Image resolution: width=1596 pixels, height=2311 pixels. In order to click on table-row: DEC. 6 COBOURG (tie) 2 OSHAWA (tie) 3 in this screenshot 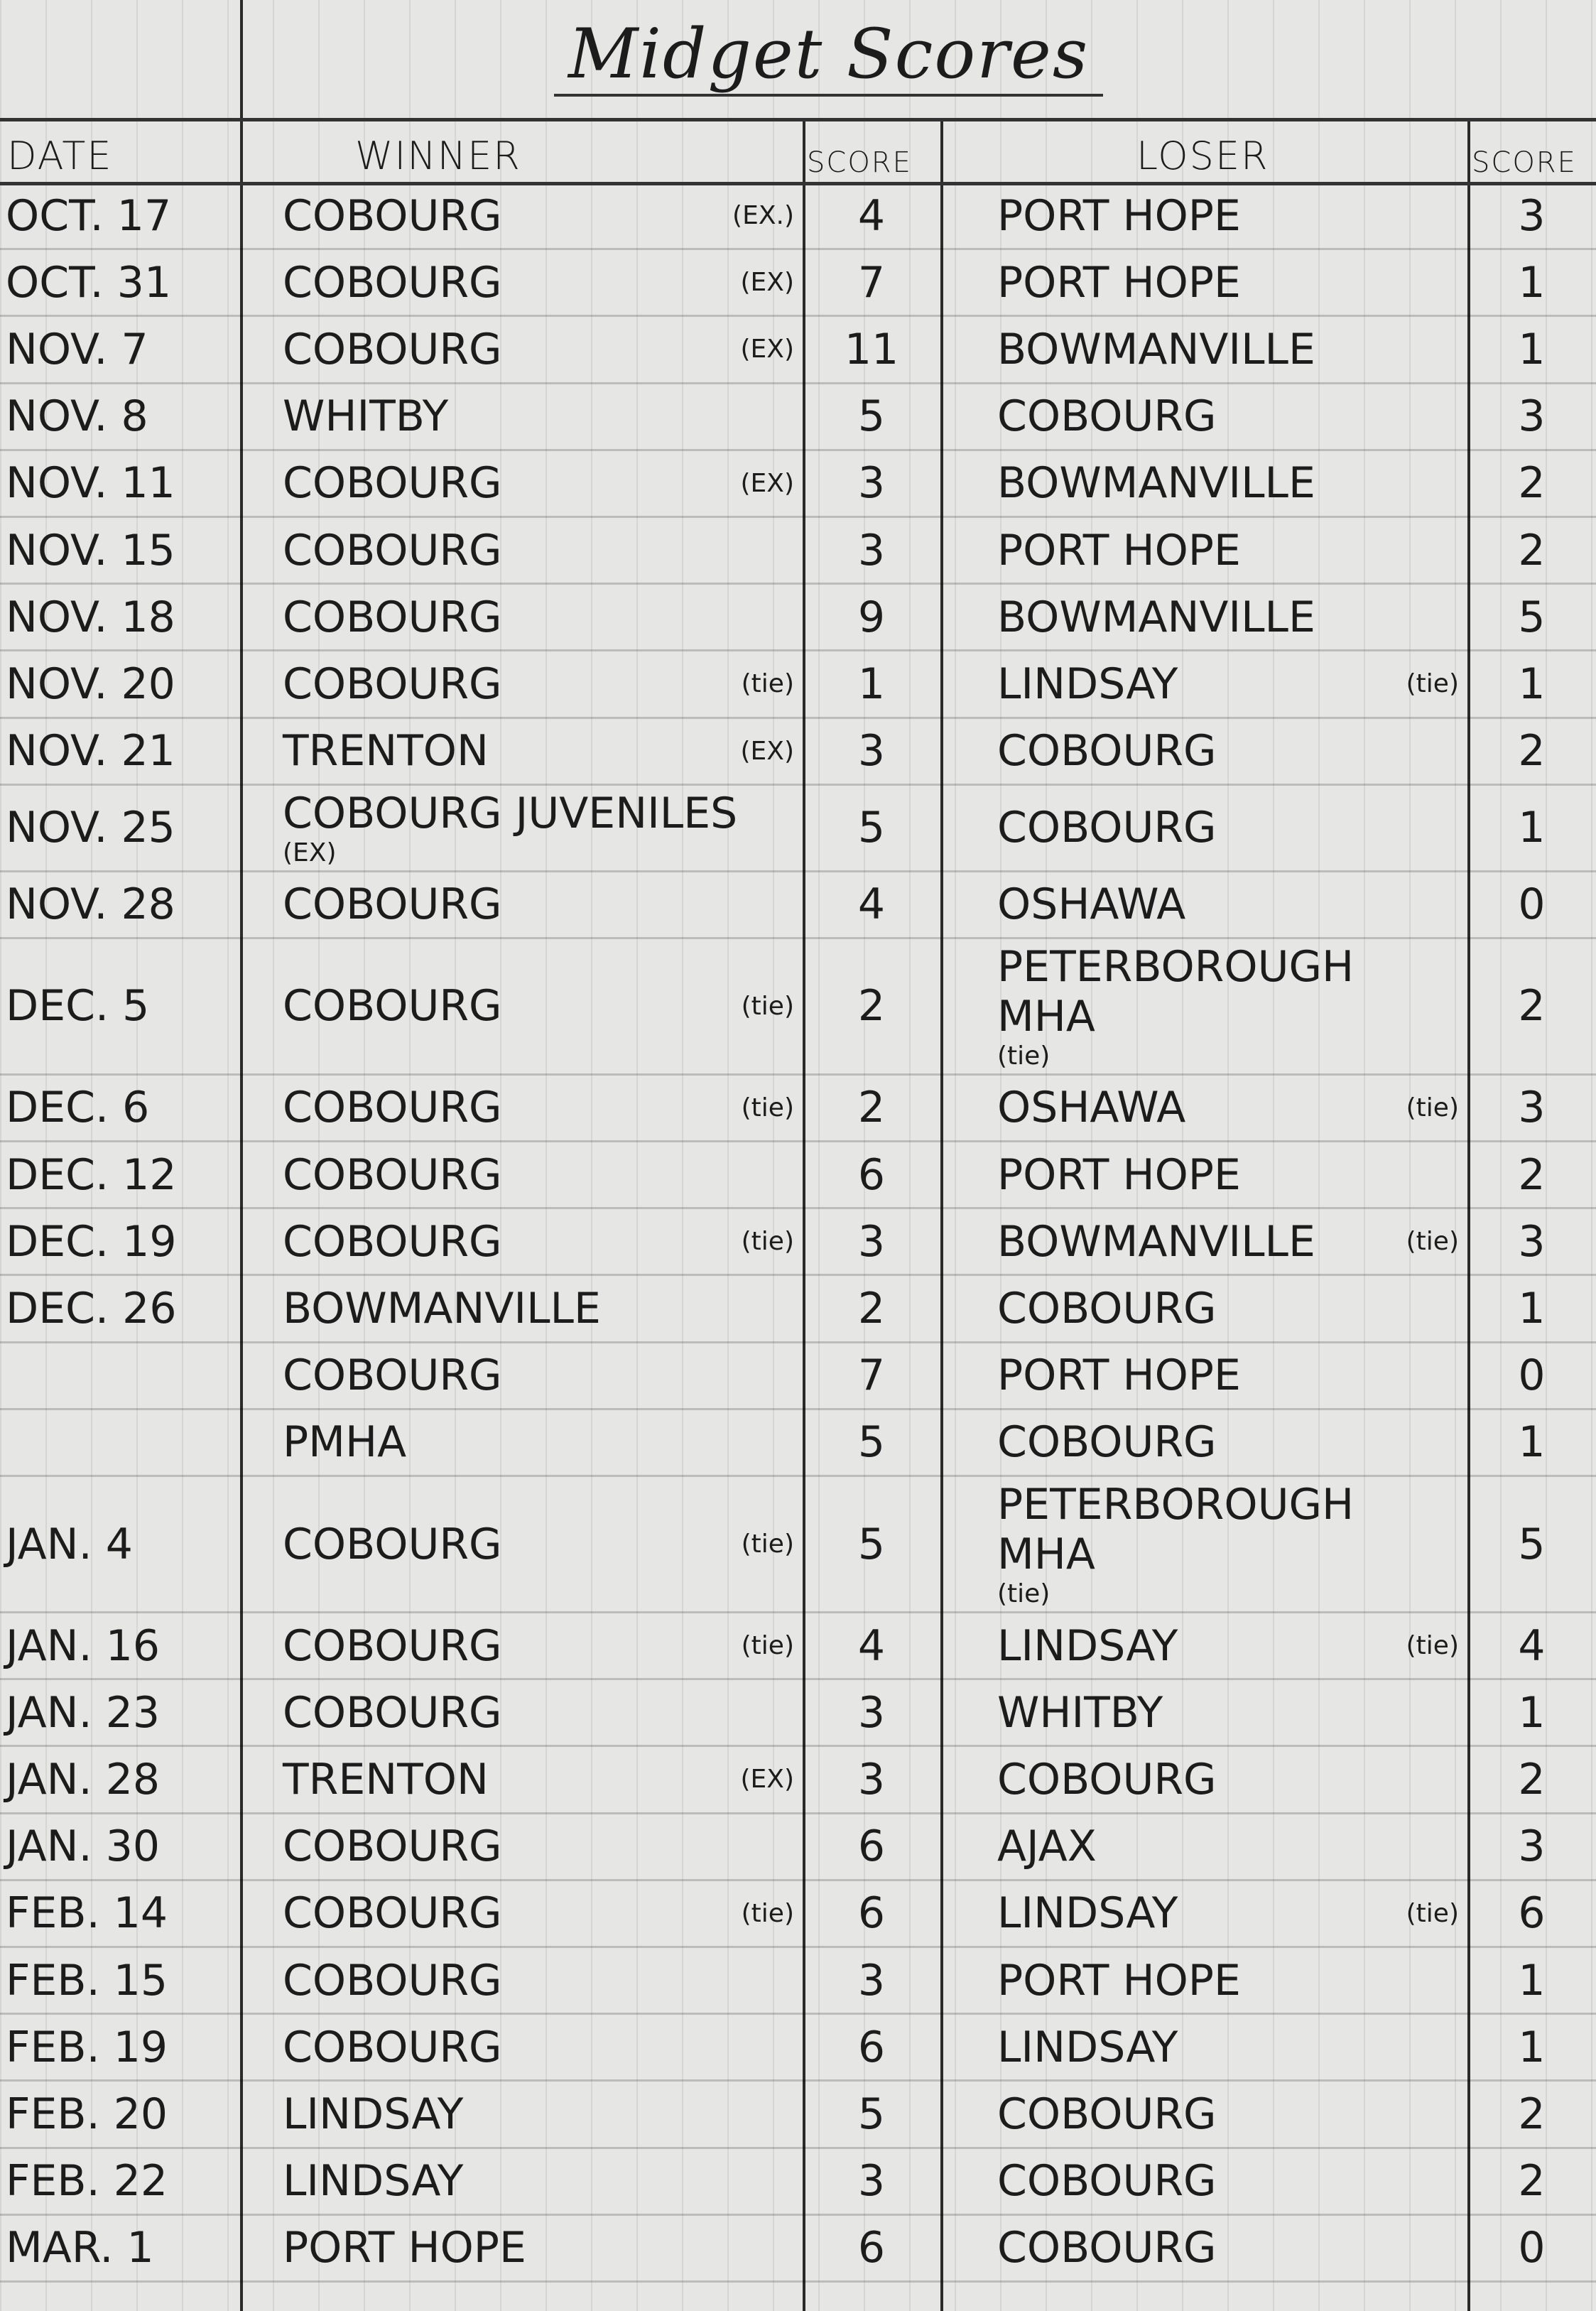, I will do `click(798, 1109)`.